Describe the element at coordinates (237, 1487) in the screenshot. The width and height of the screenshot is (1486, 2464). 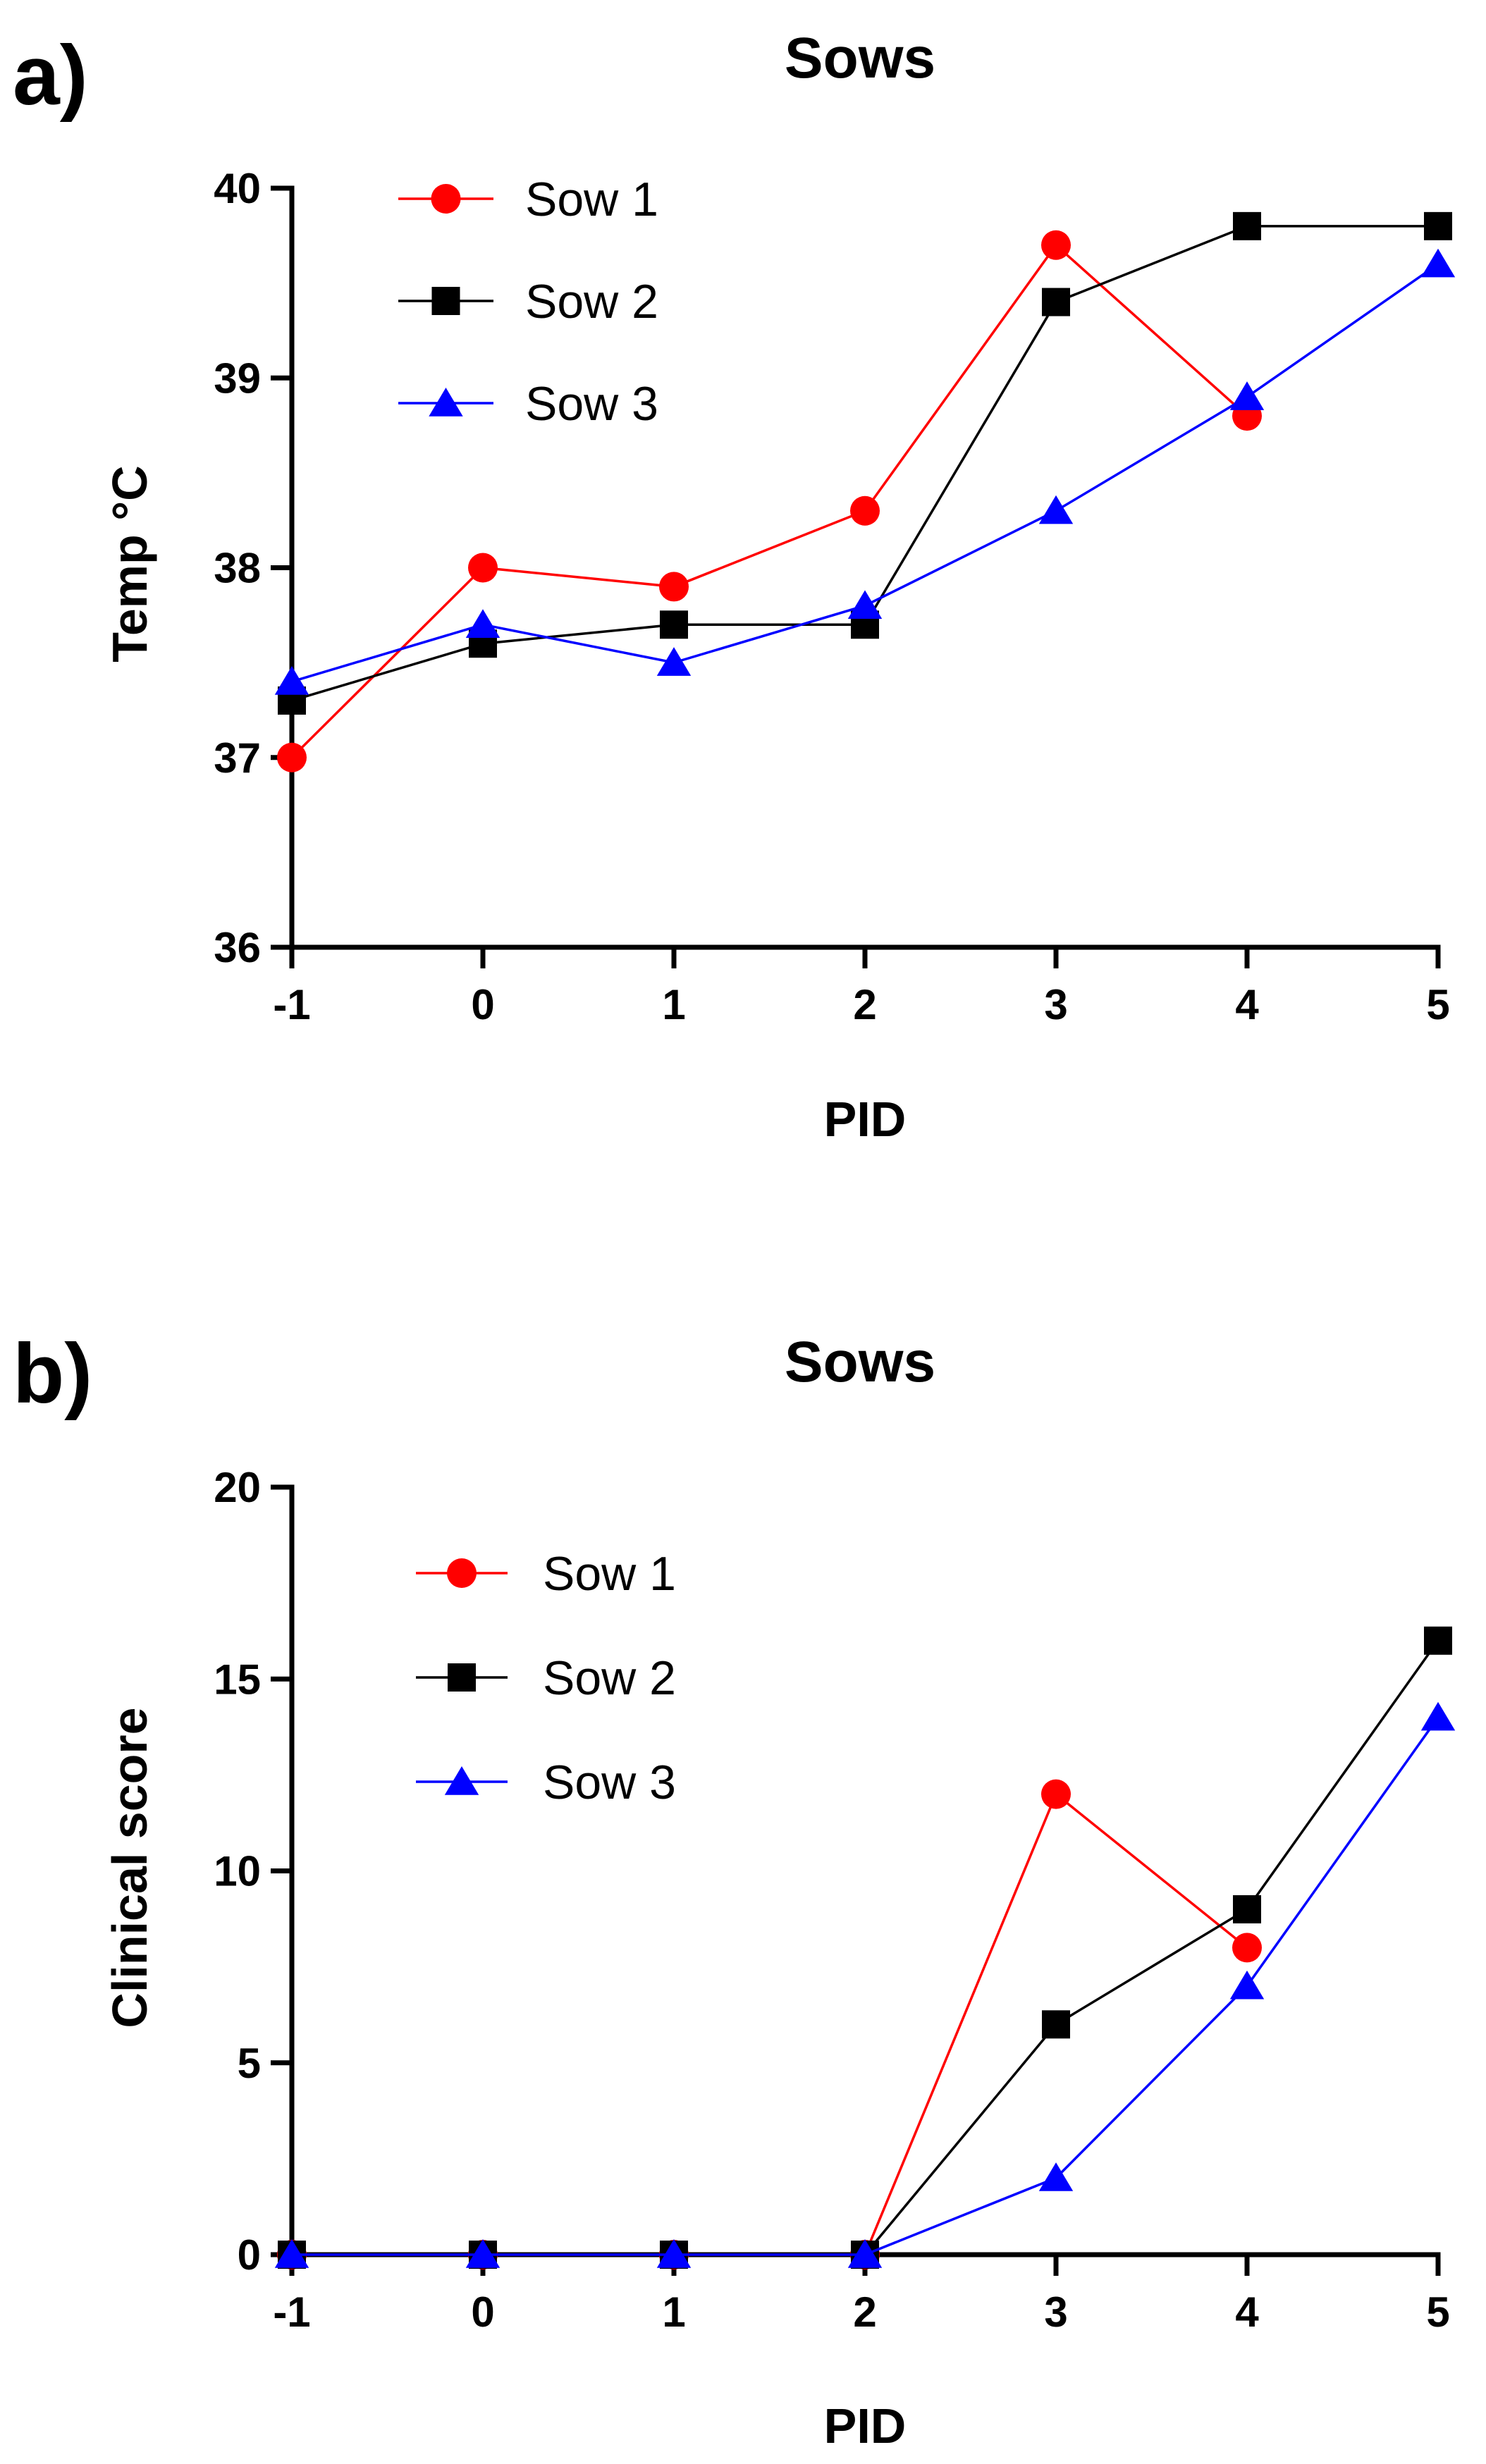
I see `y-tick-label: 20` at that location.